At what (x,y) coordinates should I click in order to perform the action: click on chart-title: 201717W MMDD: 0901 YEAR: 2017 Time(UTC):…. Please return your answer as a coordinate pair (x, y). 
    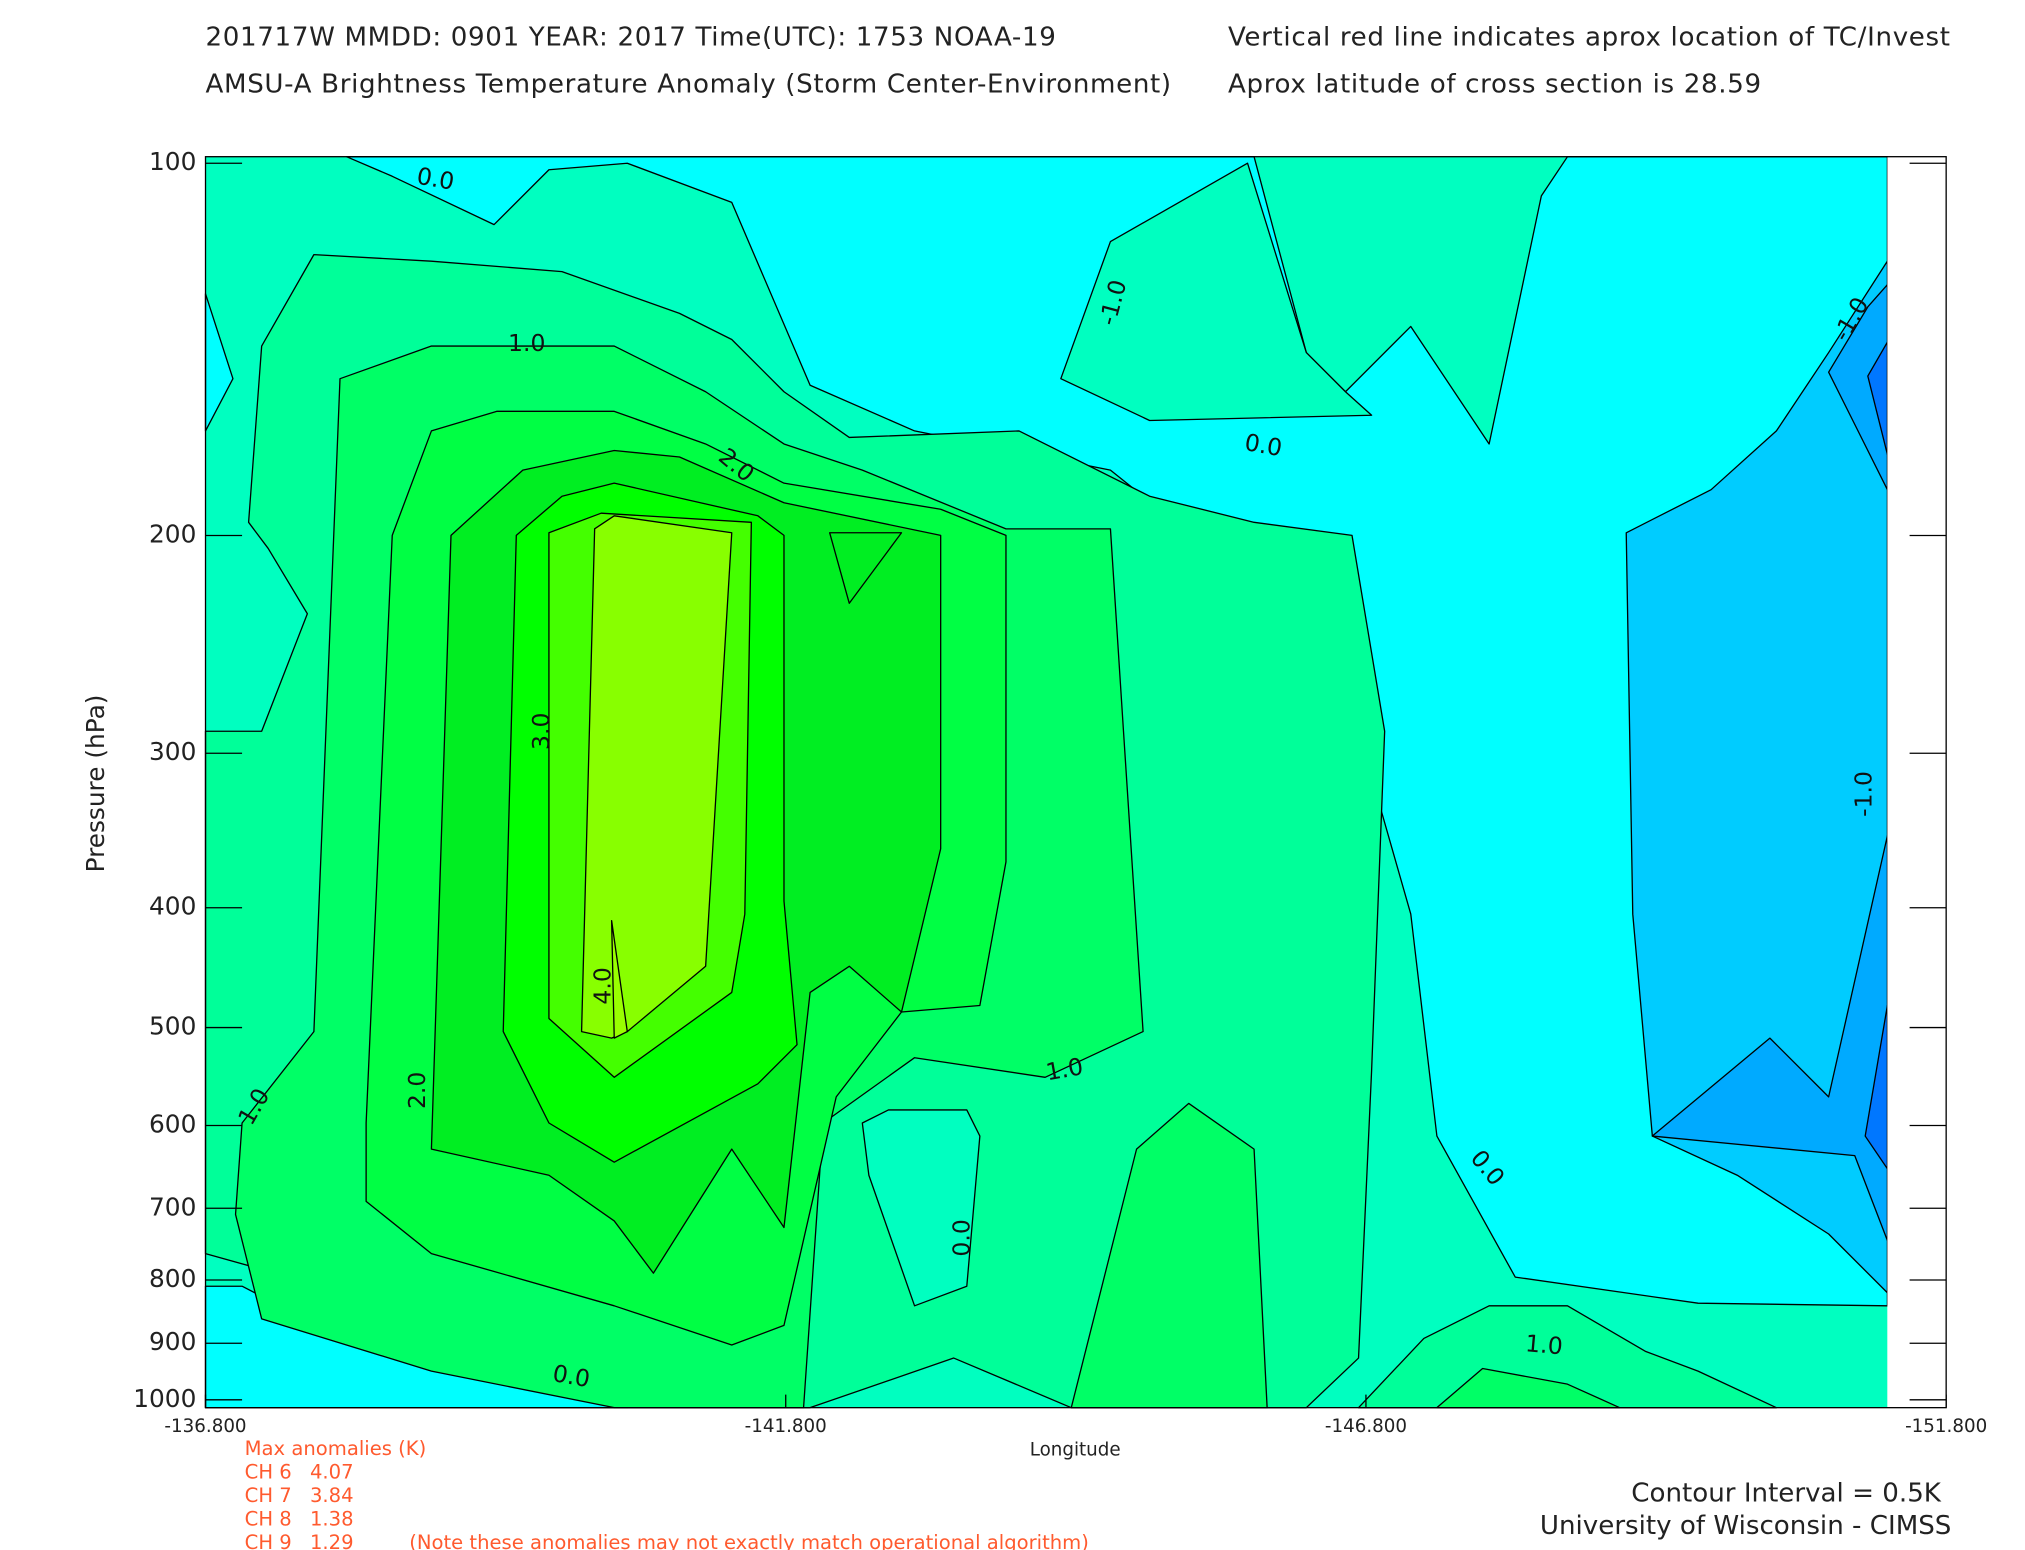
    Looking at the image, I should click on (631, 37).